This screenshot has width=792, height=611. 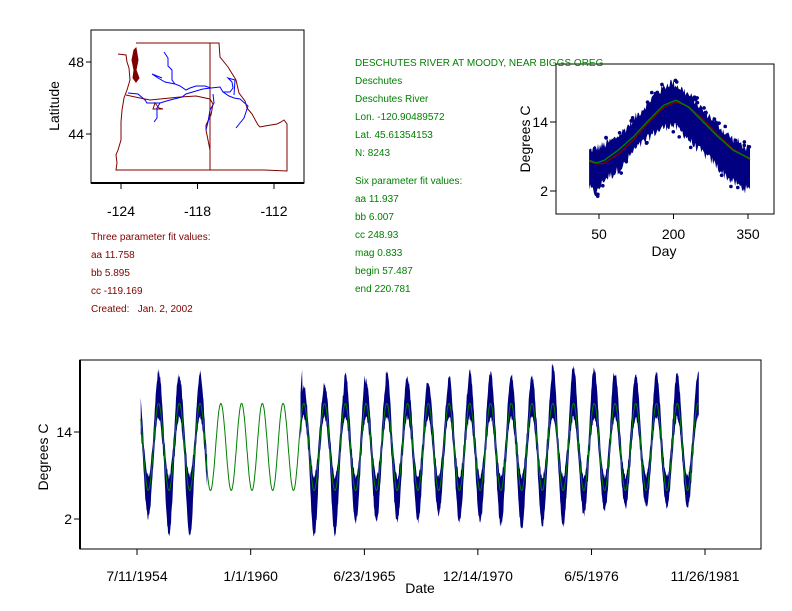 What do you see at coordinates (384, 271) in the screenshot?
I see `six-param-begin: begin 57.487` at bounding box center [384, 271].